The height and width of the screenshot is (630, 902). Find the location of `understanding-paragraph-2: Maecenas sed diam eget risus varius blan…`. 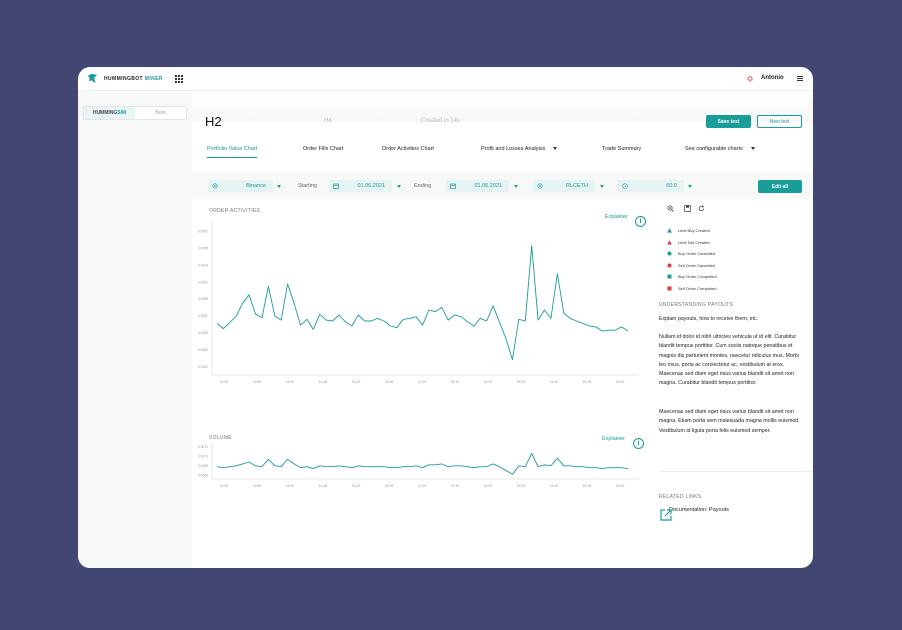

understanding-paragraph-2: Maecenas sed diam eget risus varius blan… is located at coordinates (729, 421).